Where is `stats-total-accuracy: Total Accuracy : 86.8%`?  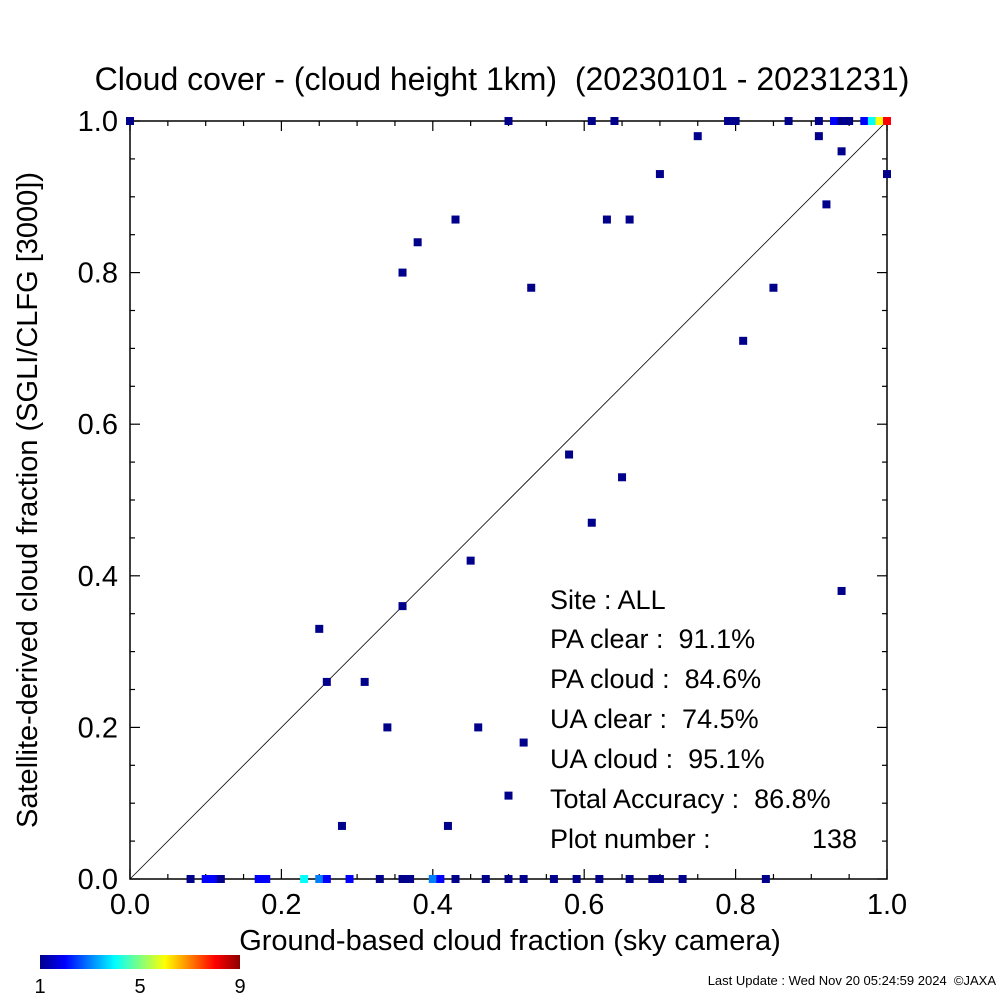 stats-total-accuracy: Total Accuracy : 86.8% is located at coordinates (690, 799).